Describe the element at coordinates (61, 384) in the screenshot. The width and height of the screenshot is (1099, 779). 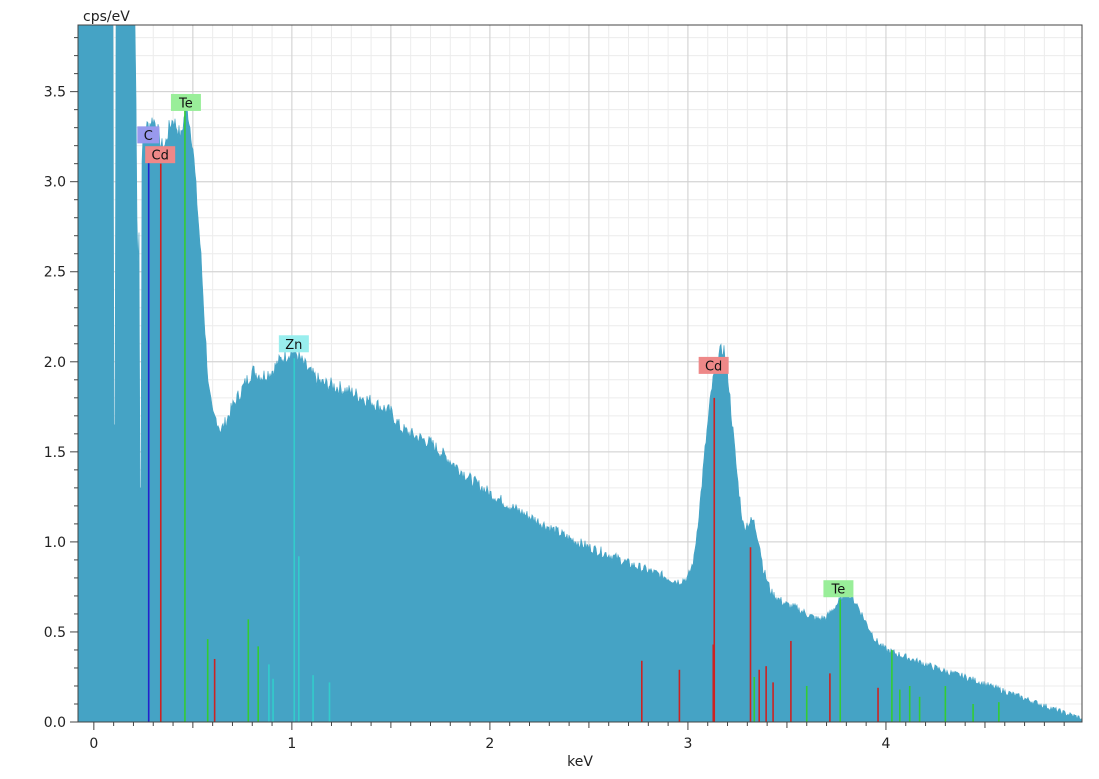
I see `y-axis: 0.0 0.5 1.0 1.5 2.0 2.5 3.0 3.5` at that location.